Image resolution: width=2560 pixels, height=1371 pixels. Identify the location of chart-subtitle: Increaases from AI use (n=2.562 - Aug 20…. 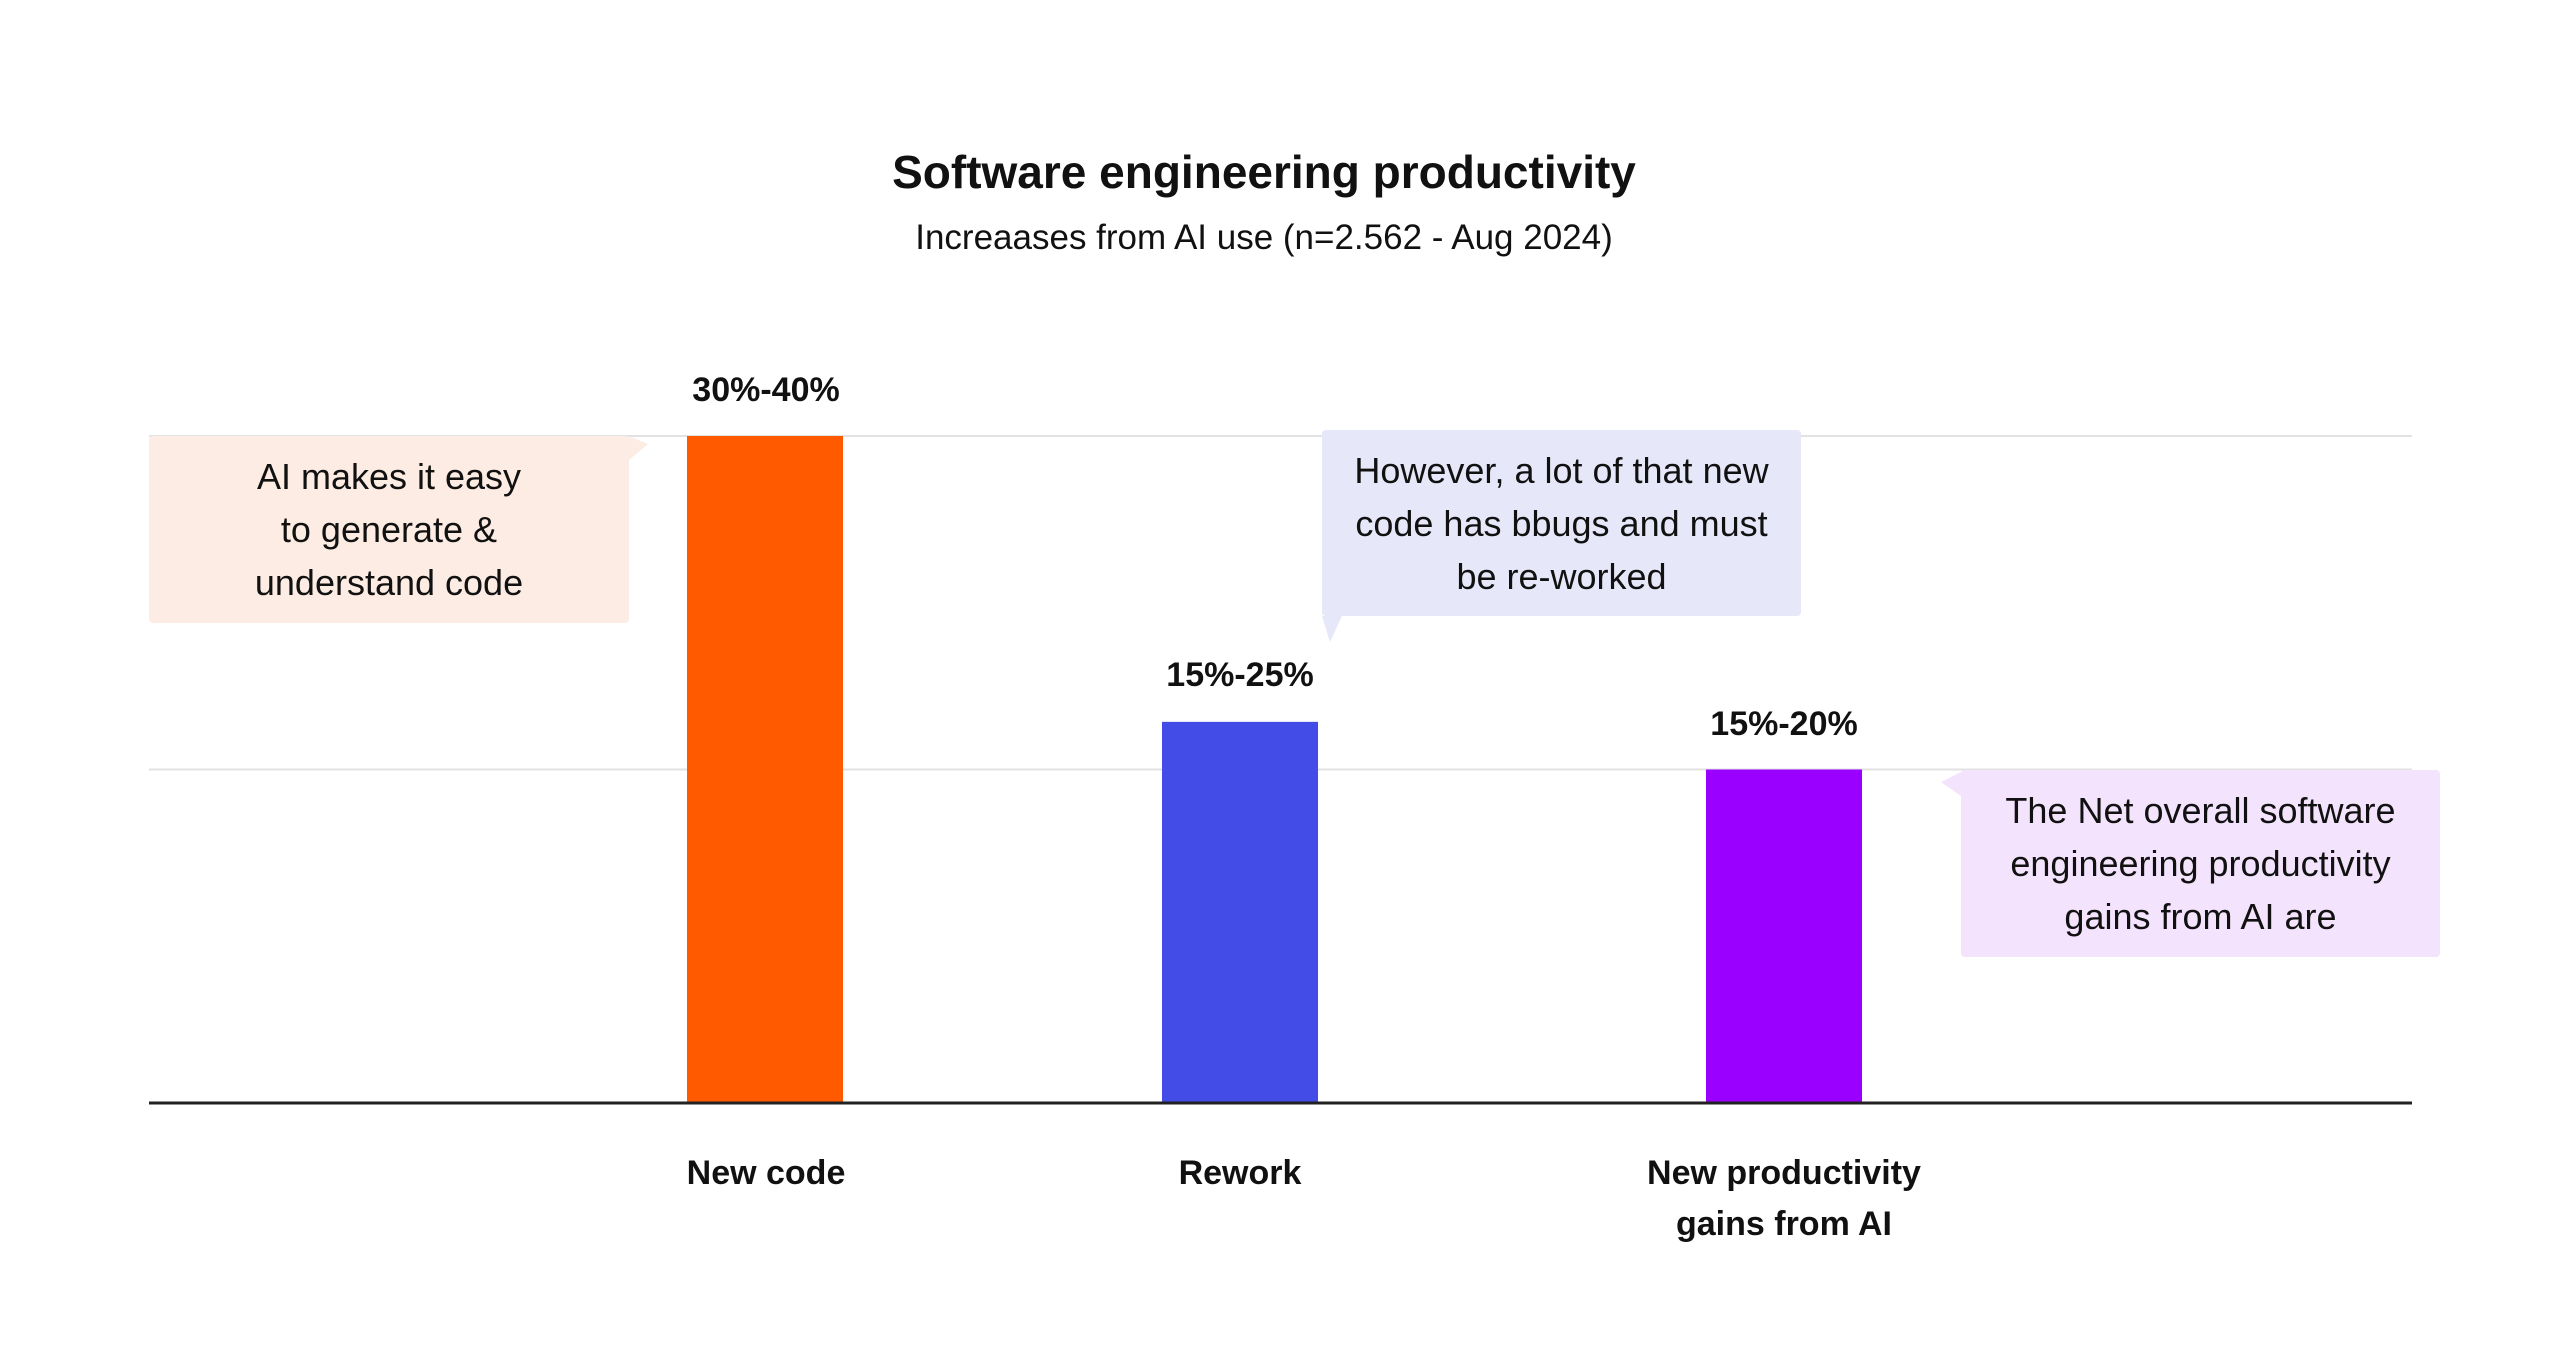
(1264, 237).